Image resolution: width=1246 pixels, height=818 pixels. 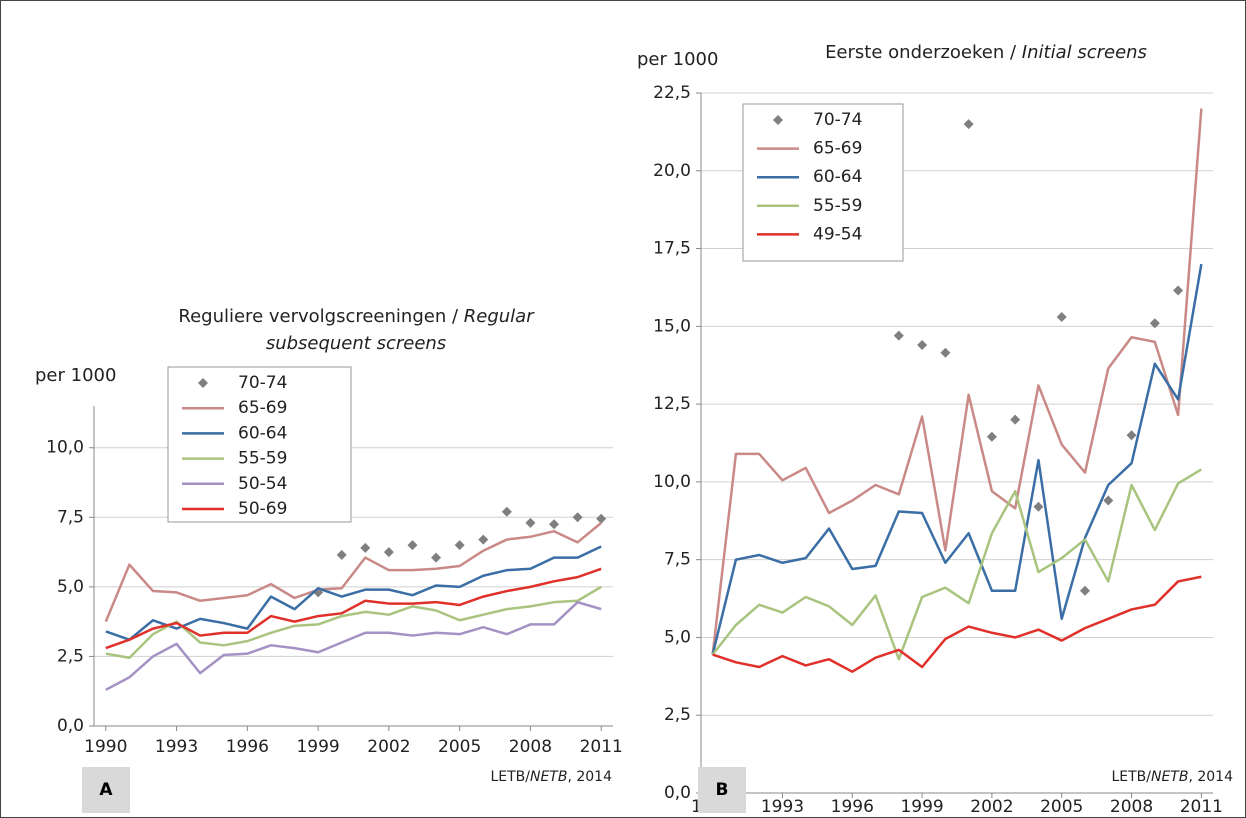 I want to click on legend-label: 49-54, so click(x=837, y=234).